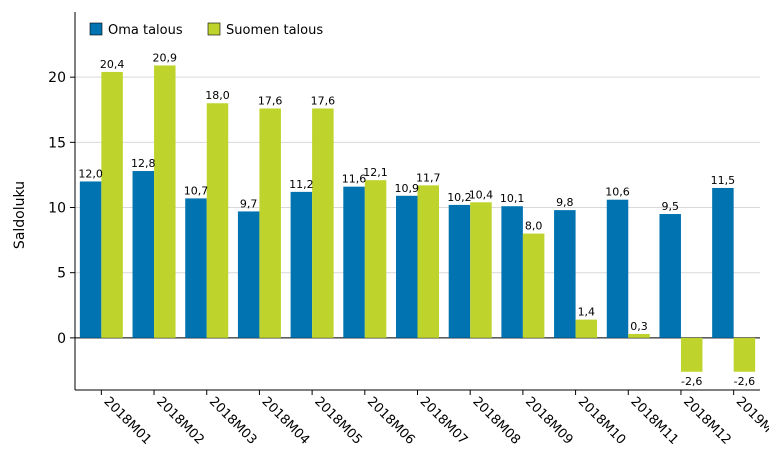 The width and height of the screenshot is (769, 468). Describe the element at coordinates (301, 264) in the screenshot. I see `bar-oma-talous-2018M05` at that location.